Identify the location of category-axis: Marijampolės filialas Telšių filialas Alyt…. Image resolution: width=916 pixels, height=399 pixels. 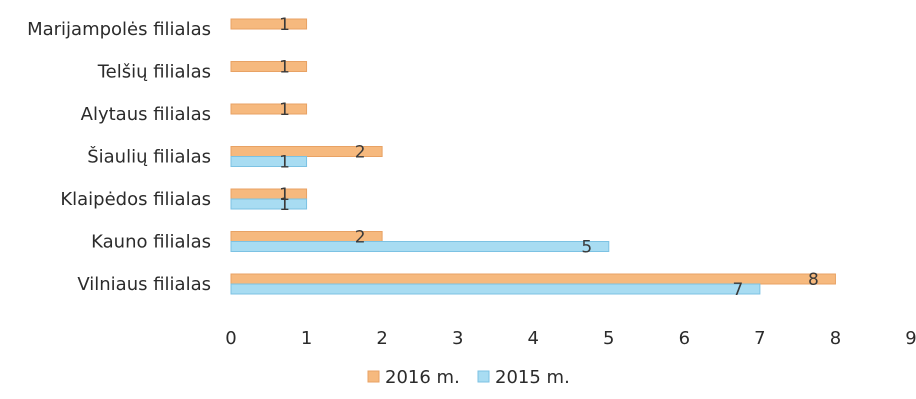
(119, 157).